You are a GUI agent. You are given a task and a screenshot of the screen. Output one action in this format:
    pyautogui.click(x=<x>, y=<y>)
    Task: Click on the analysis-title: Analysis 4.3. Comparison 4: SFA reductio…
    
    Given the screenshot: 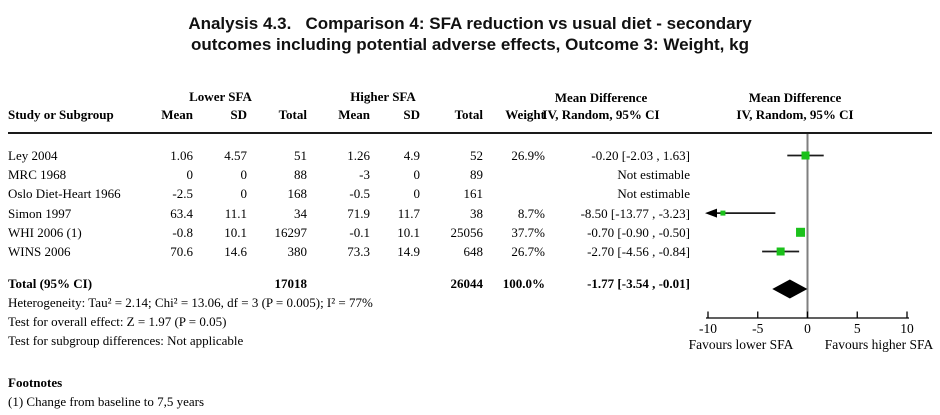 What is the action you would take?
    pyautogui.click(x=470, y=34)
    